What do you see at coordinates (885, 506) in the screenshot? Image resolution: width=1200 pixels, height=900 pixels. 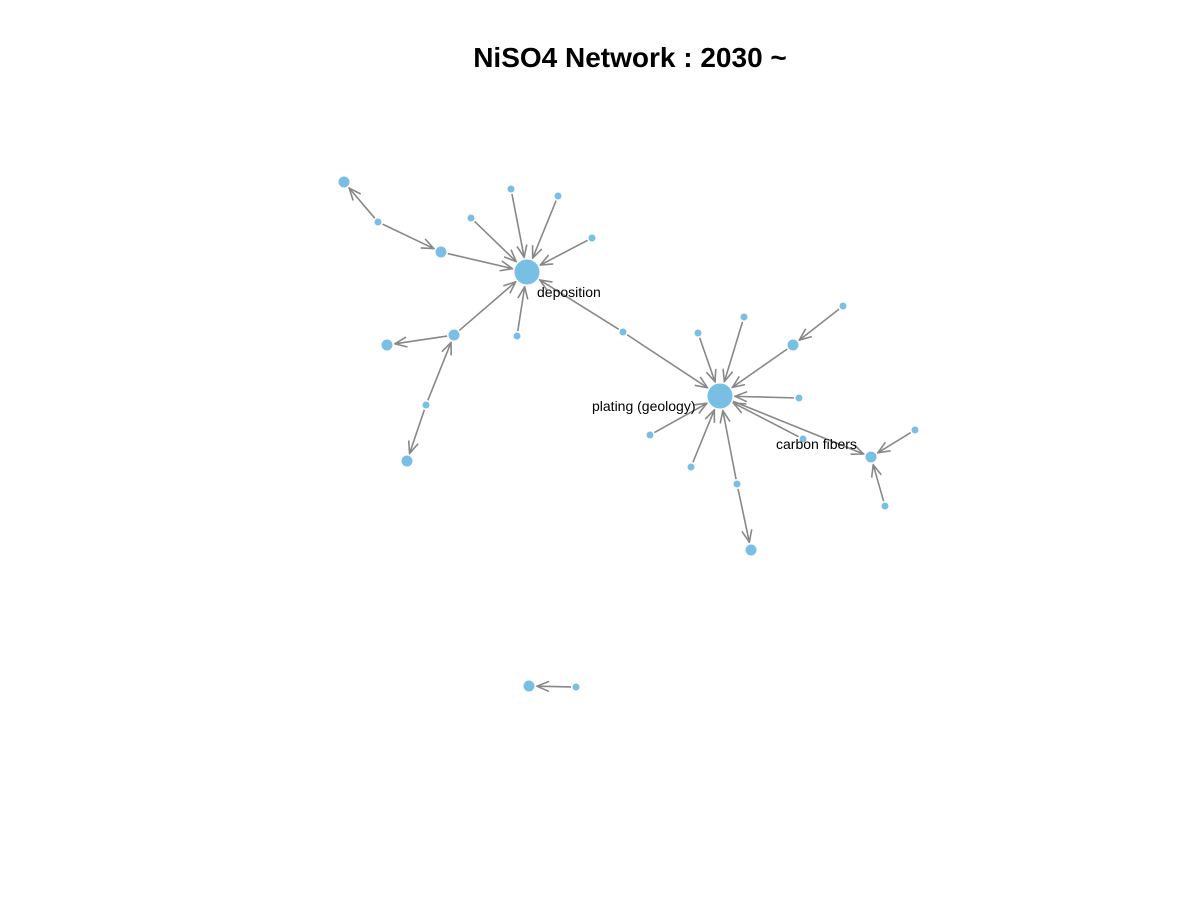 I see `node-n25` at bounding box center [885, 506].